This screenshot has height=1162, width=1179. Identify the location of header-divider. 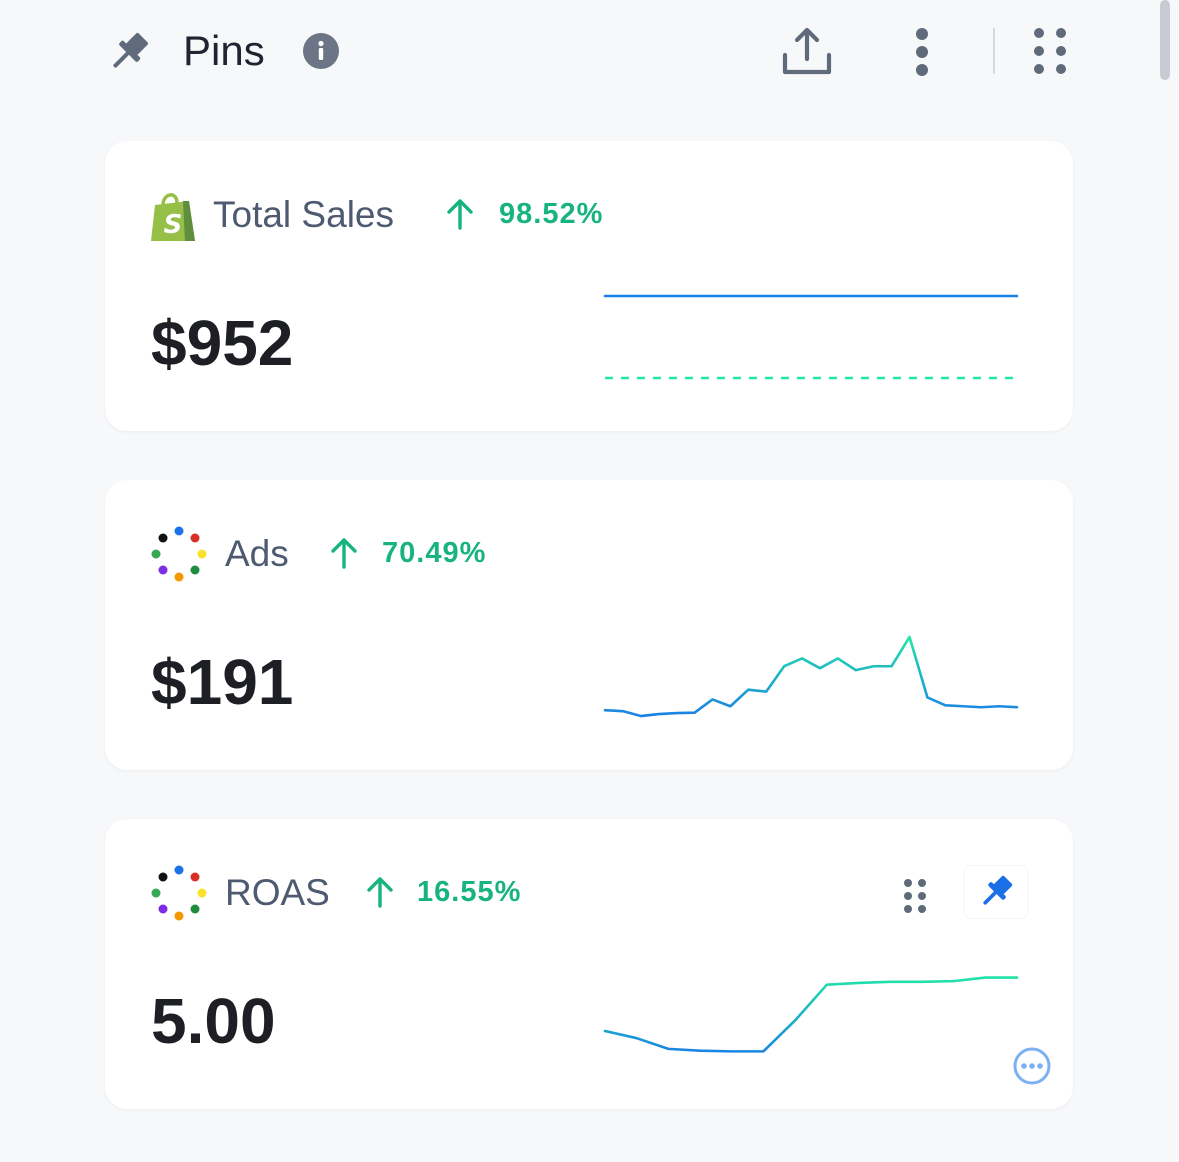
(994, 51).